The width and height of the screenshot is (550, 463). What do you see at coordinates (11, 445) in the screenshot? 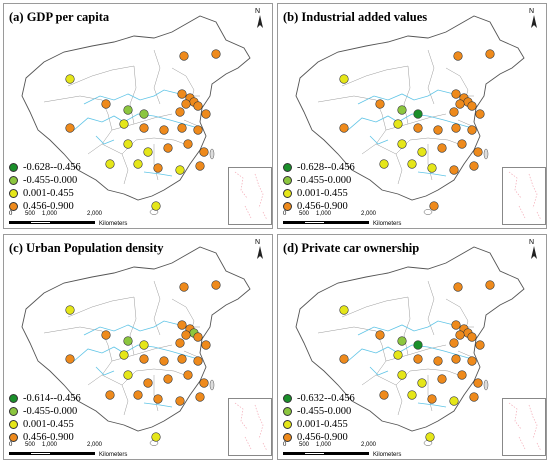
I see `scale-tick: 0` at bounding box center [11, 445].